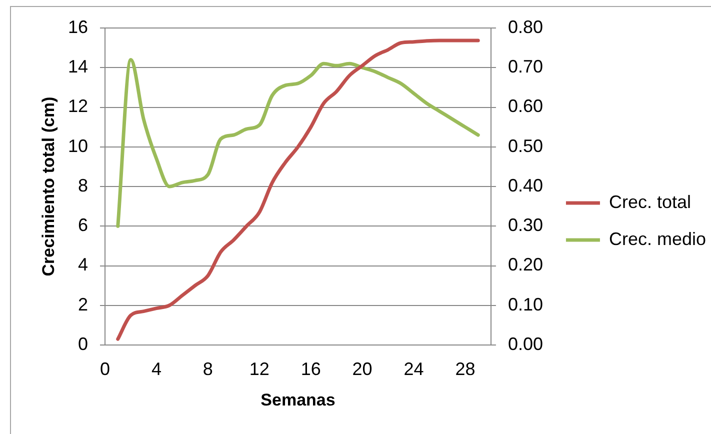  Describe the element at coordinates (310, 368) in the screenshot. I see `x-tick-label: 16` at that location.